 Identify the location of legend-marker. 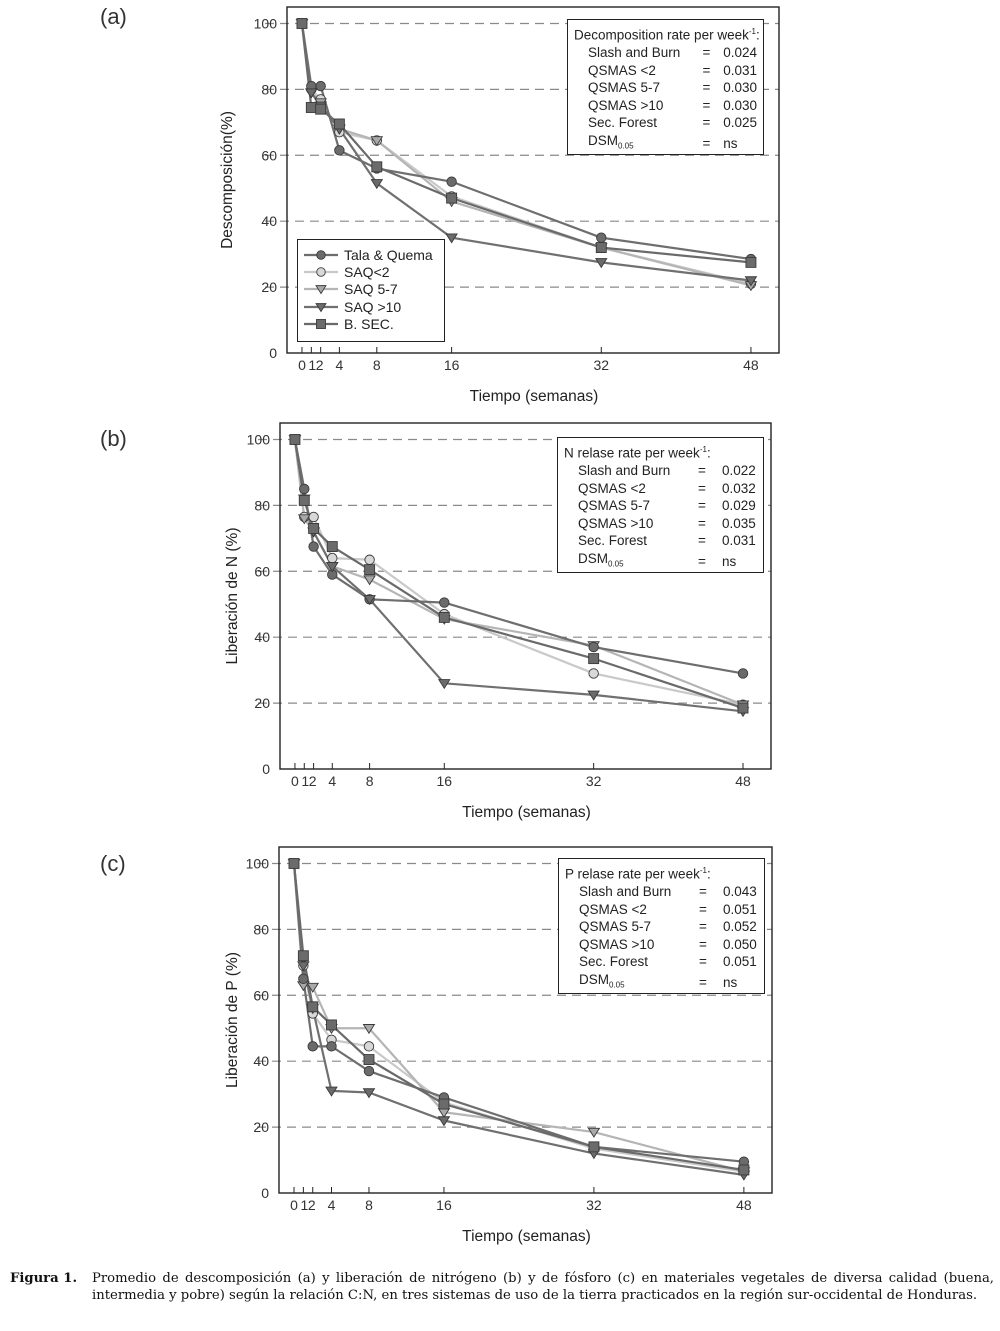
(321, 254).